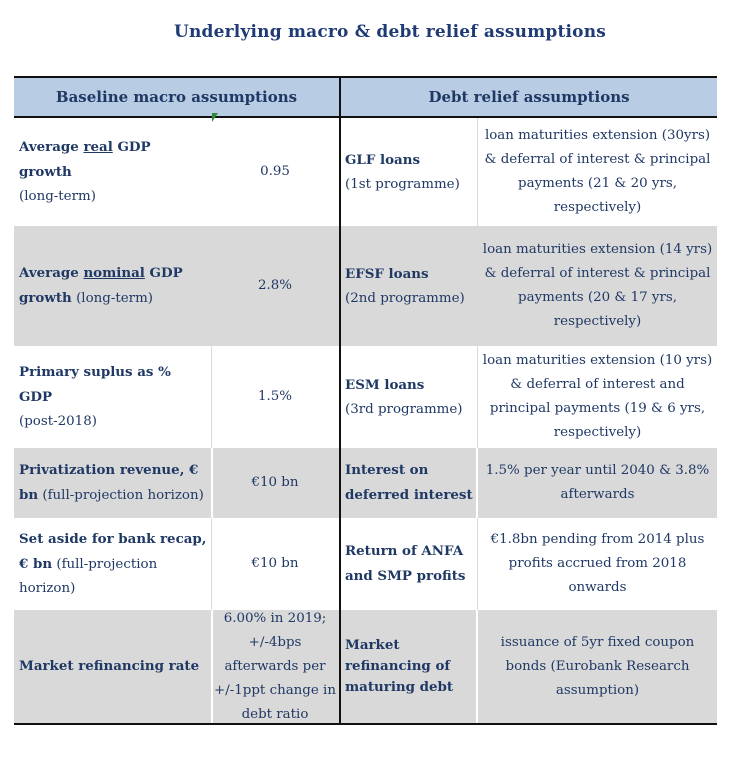 The height and width of the screenshot is (757, 731). What do you see at coordinates (405, 563) in the screenshot?
I see `debt-label: Return of ANFA and SMP profits` at bounding box center [405, 563].